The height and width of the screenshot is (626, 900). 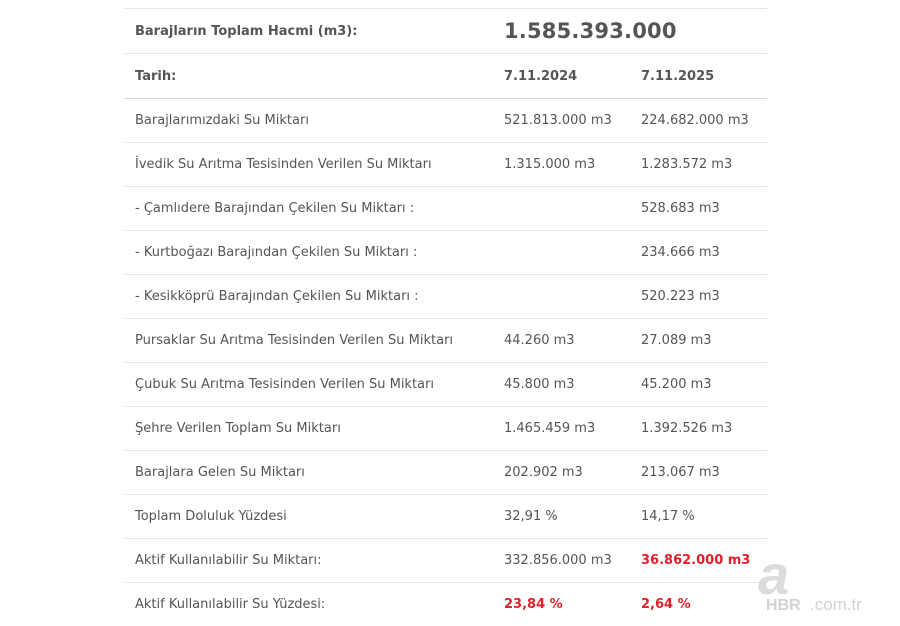 What do you see at coordinates (666, 604) in the screenshot?
I see `row-value-2025-highlight: 2,64 %` at bounding box center [666, 604].